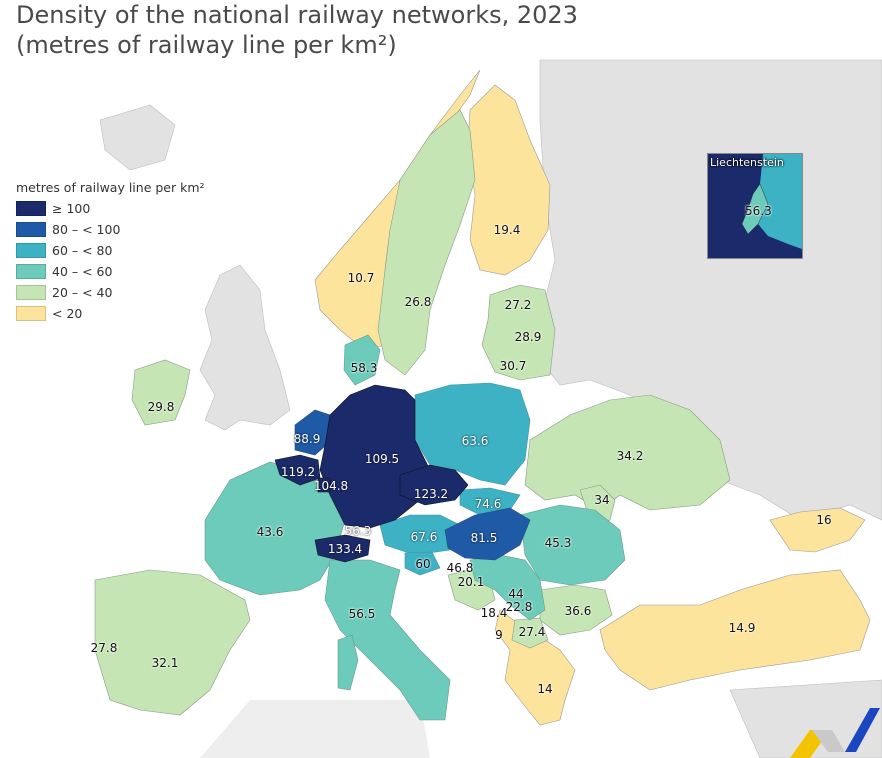  I want to click on value-label: 67.6, so click(424, 537).